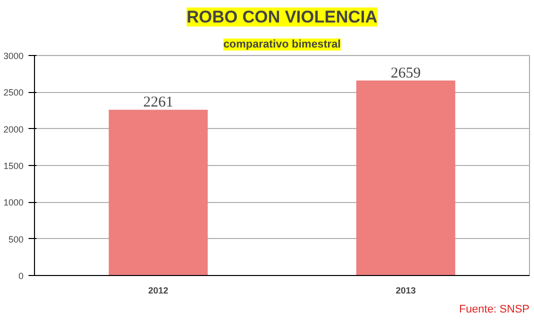  What do you see at coordinates (406, 291) in the screenshot?
I see `x-tick-label: 2013` at bounding box center [406, 291].